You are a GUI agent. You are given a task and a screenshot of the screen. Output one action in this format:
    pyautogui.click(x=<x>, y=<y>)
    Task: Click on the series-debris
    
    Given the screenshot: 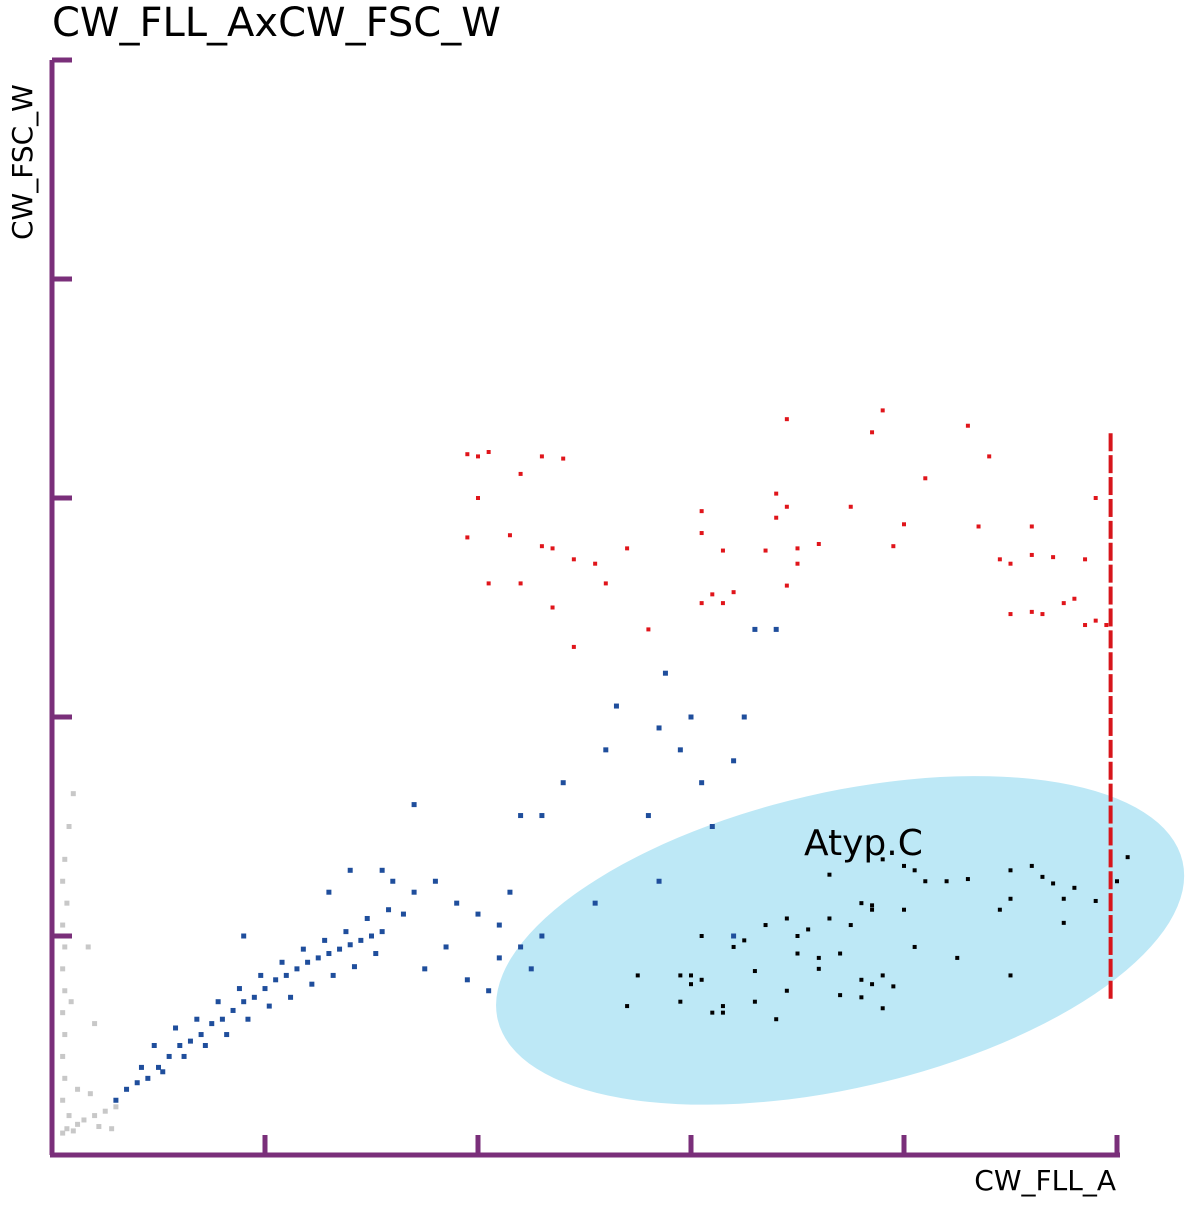 What is the action you would take?
    pyautogui.click(x=89, y=963)
    